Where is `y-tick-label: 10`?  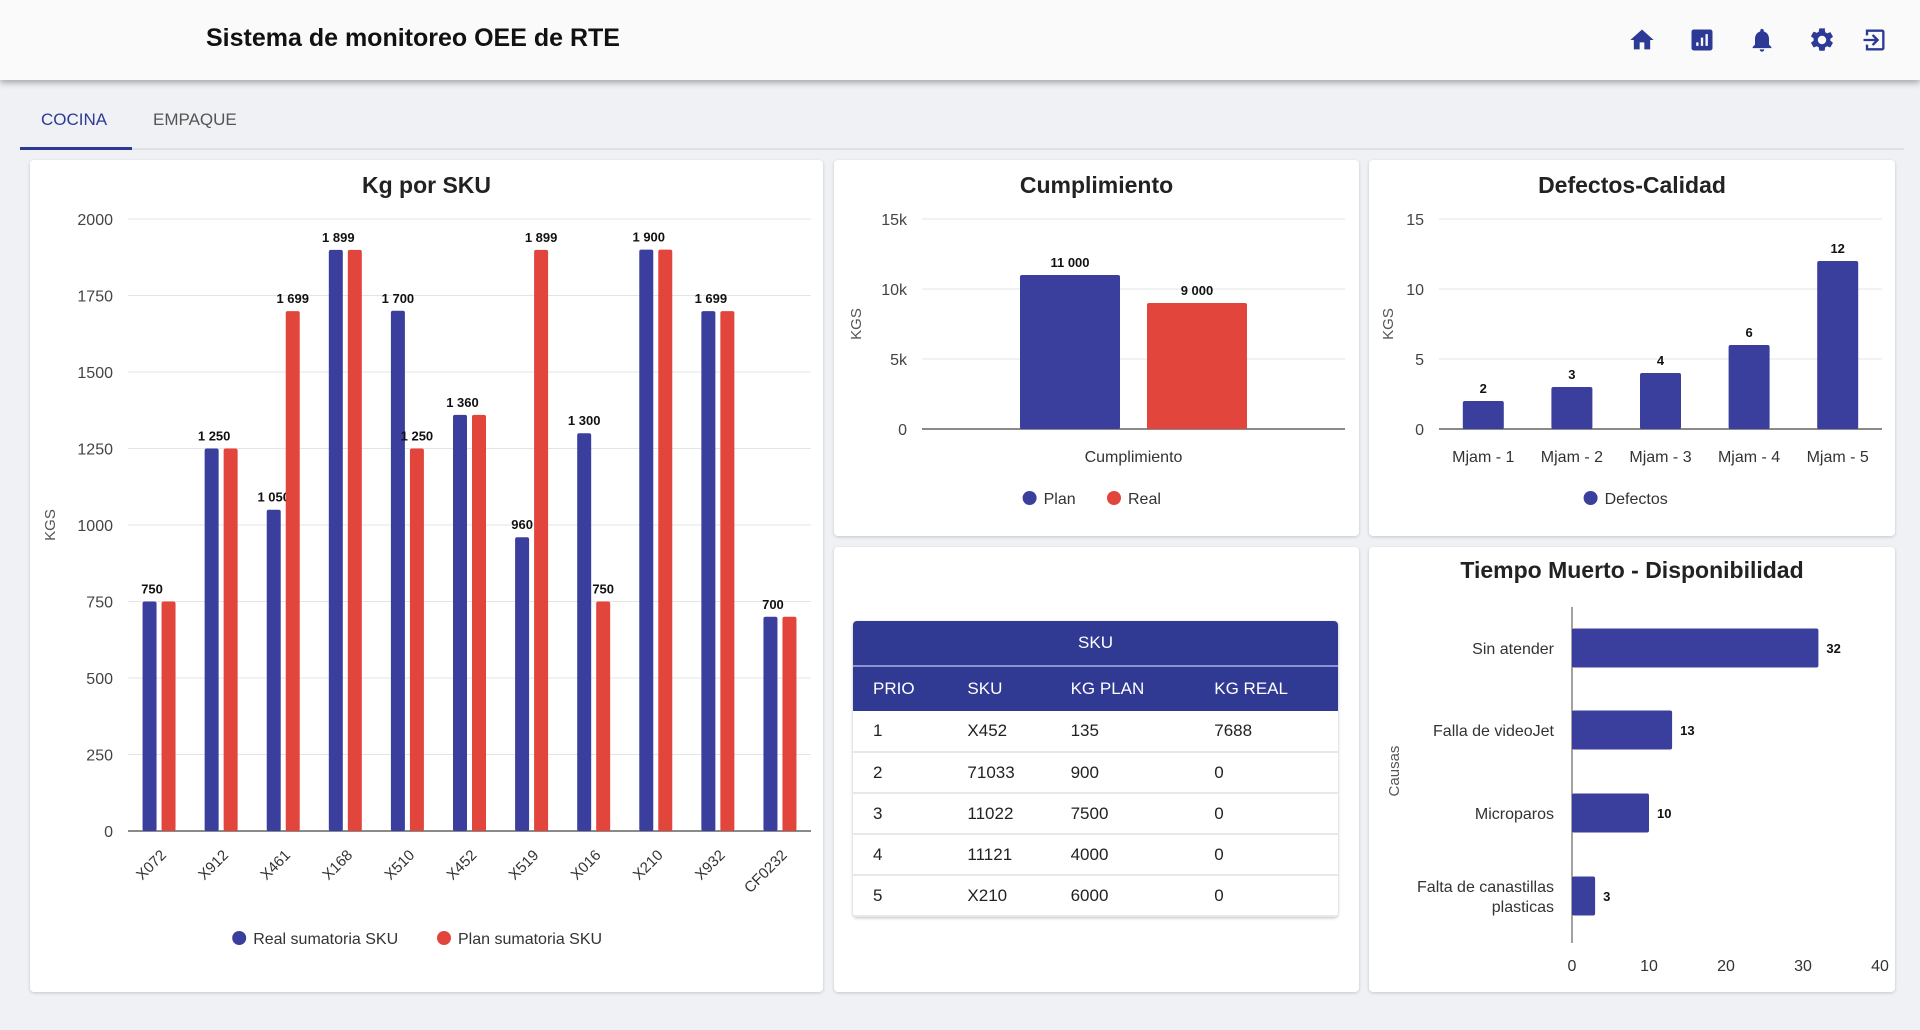 y-tick-label: 10 is located at coordinates (1415, 290).